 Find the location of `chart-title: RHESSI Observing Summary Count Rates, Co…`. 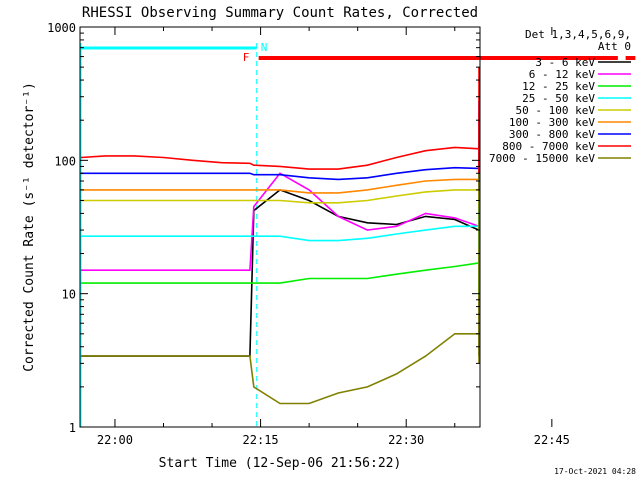

chart-title: RHESSI Observing Summary Count Rates, Co… is located at coordinates (280, 13).